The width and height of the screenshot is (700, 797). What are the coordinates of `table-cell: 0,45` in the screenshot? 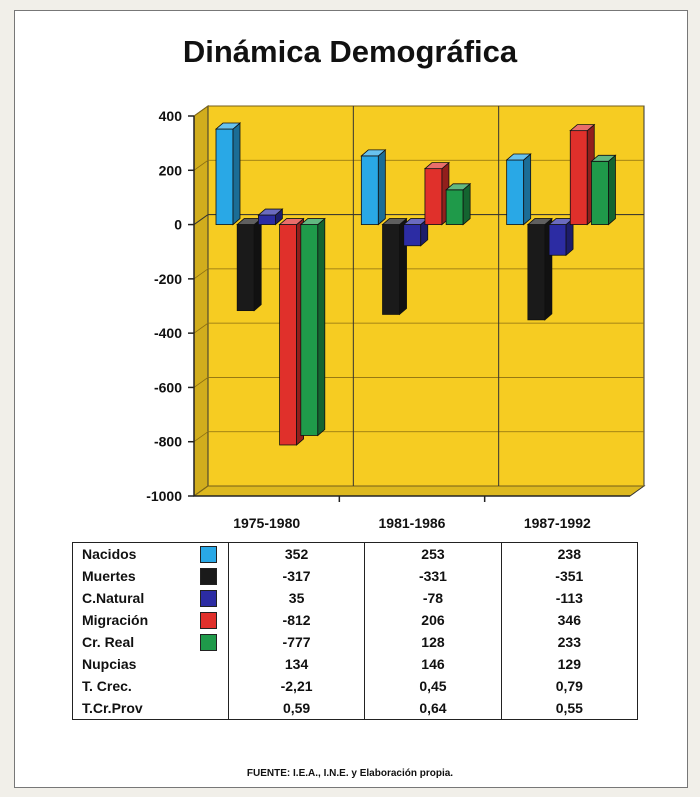 It's located at (433, 686).